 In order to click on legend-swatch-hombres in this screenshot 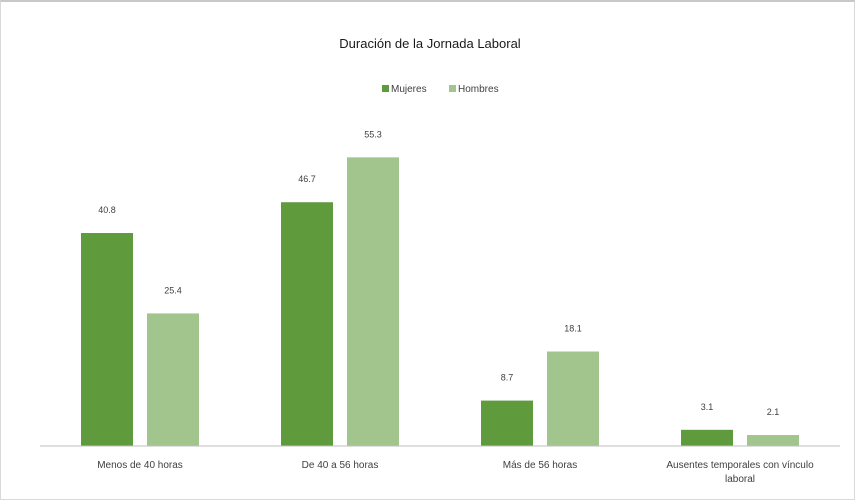, I will do `click(452, 88)`.